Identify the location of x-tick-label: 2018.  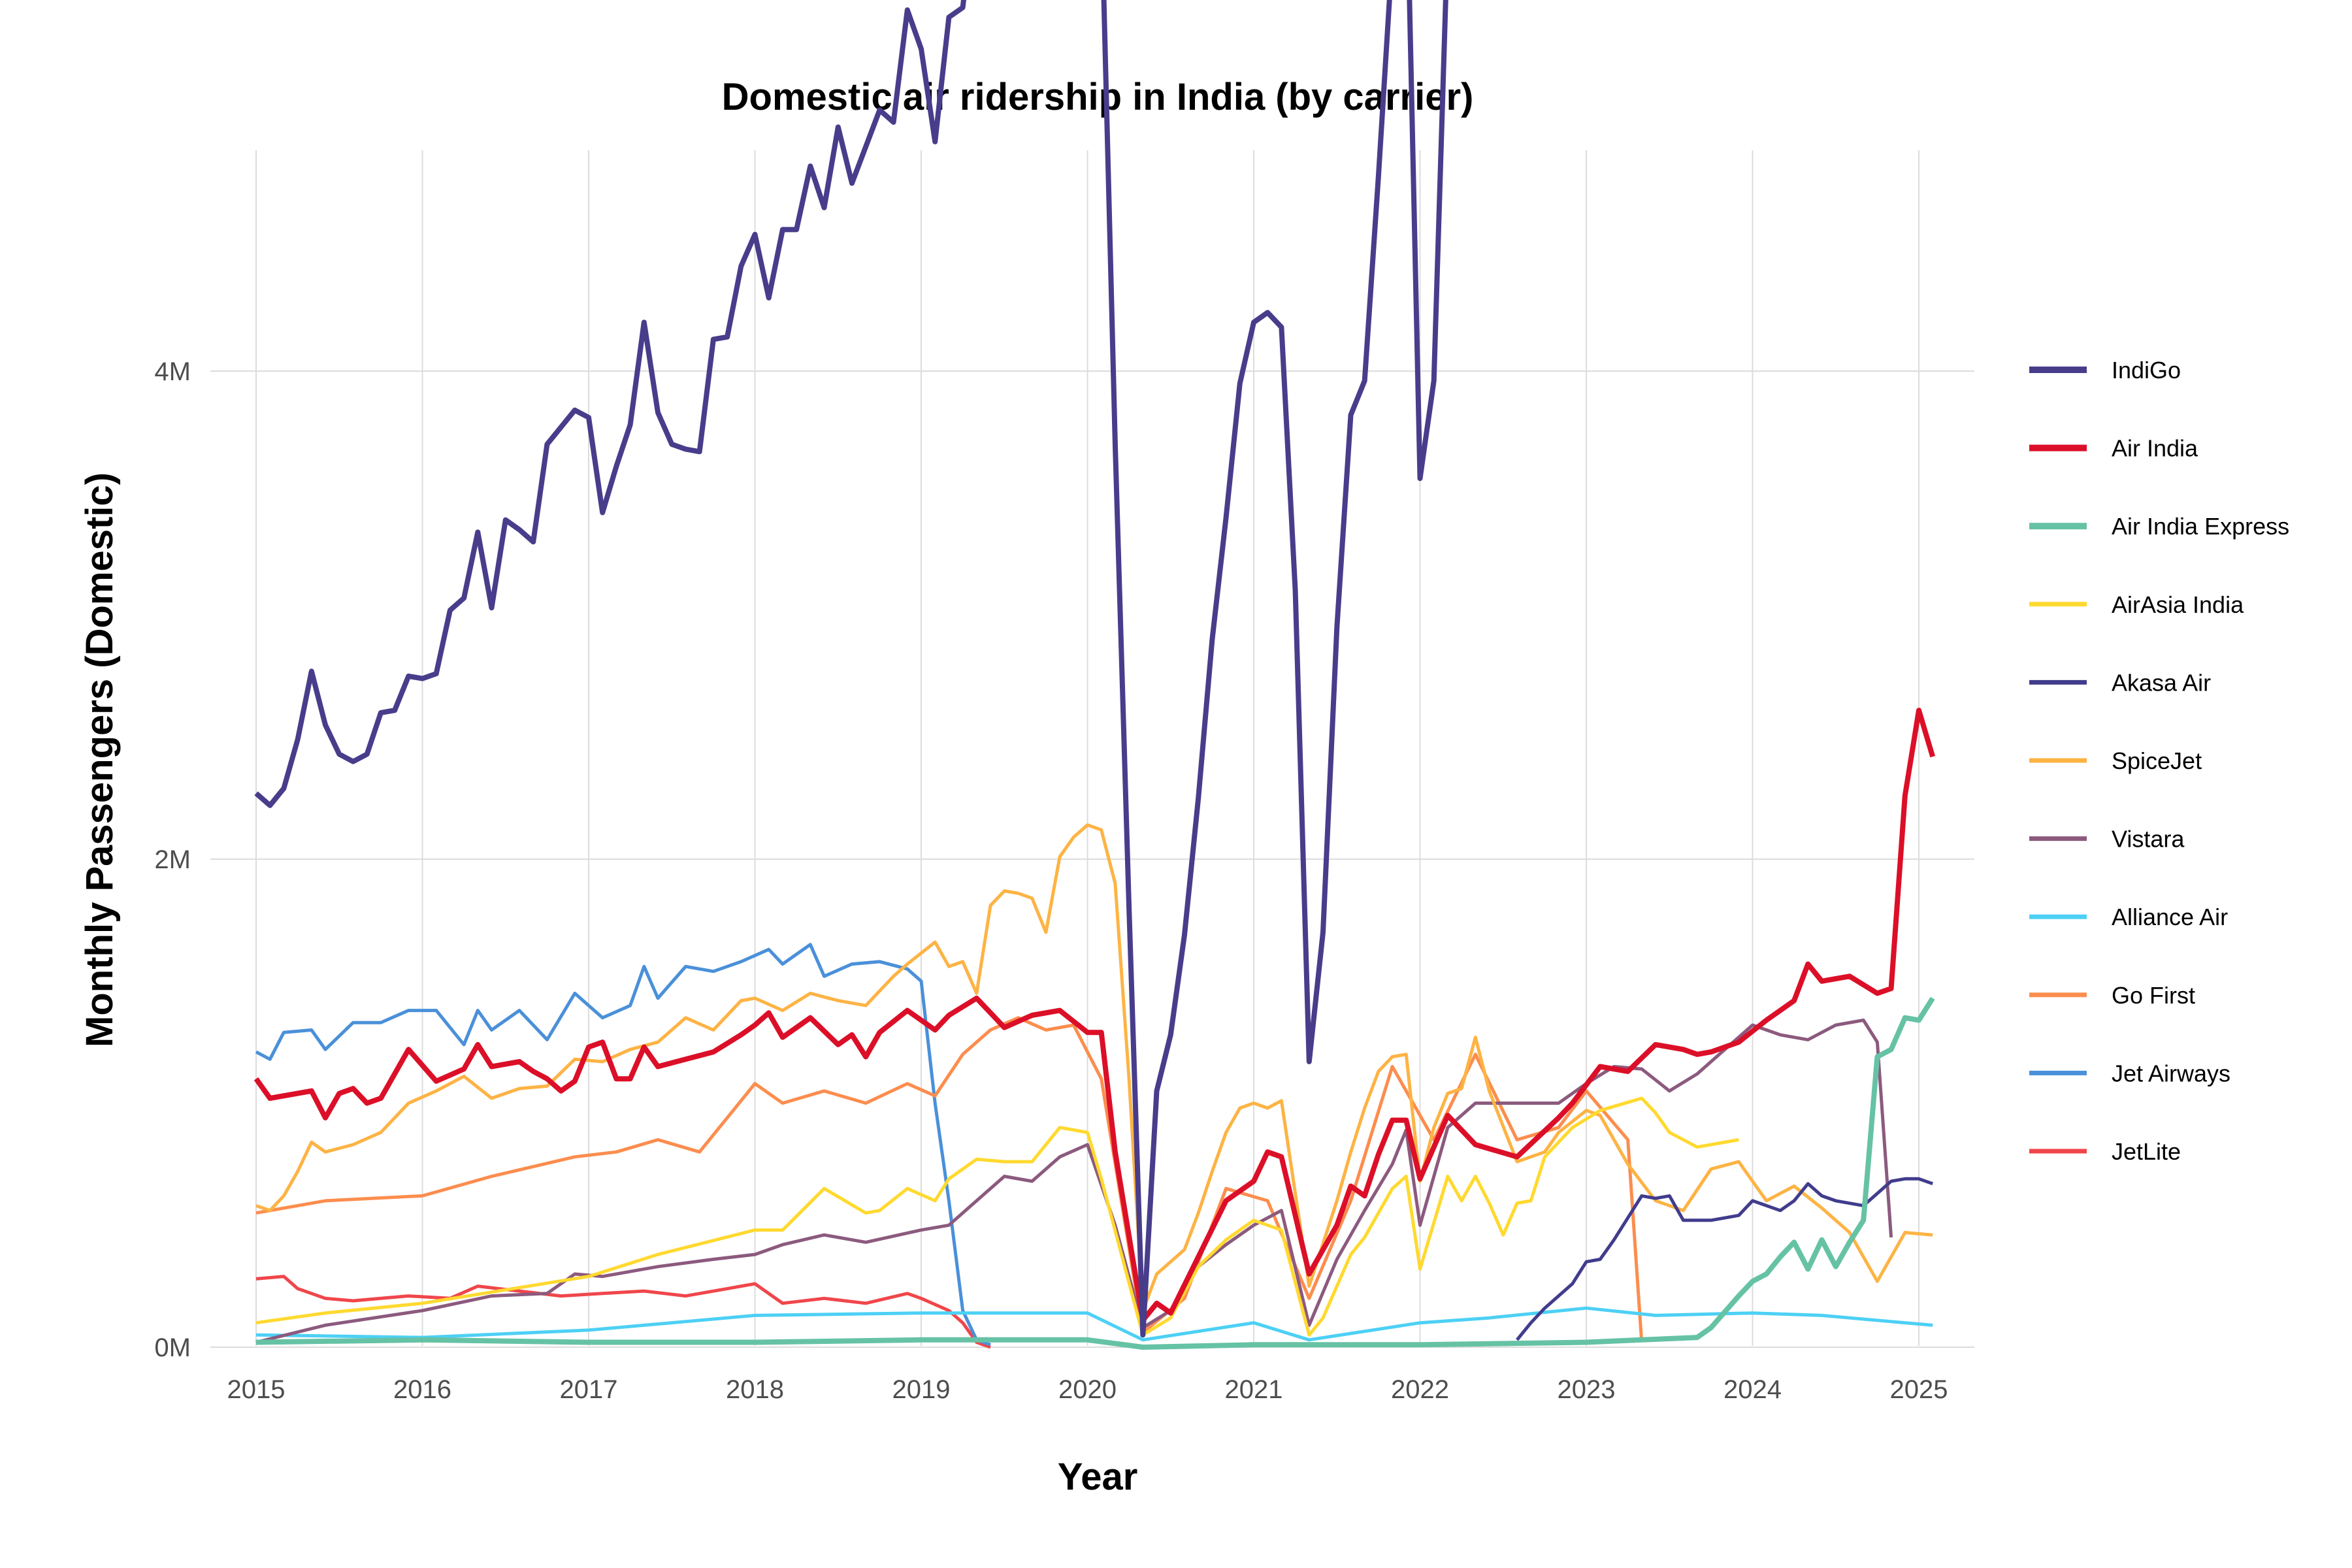
(755, 1389).